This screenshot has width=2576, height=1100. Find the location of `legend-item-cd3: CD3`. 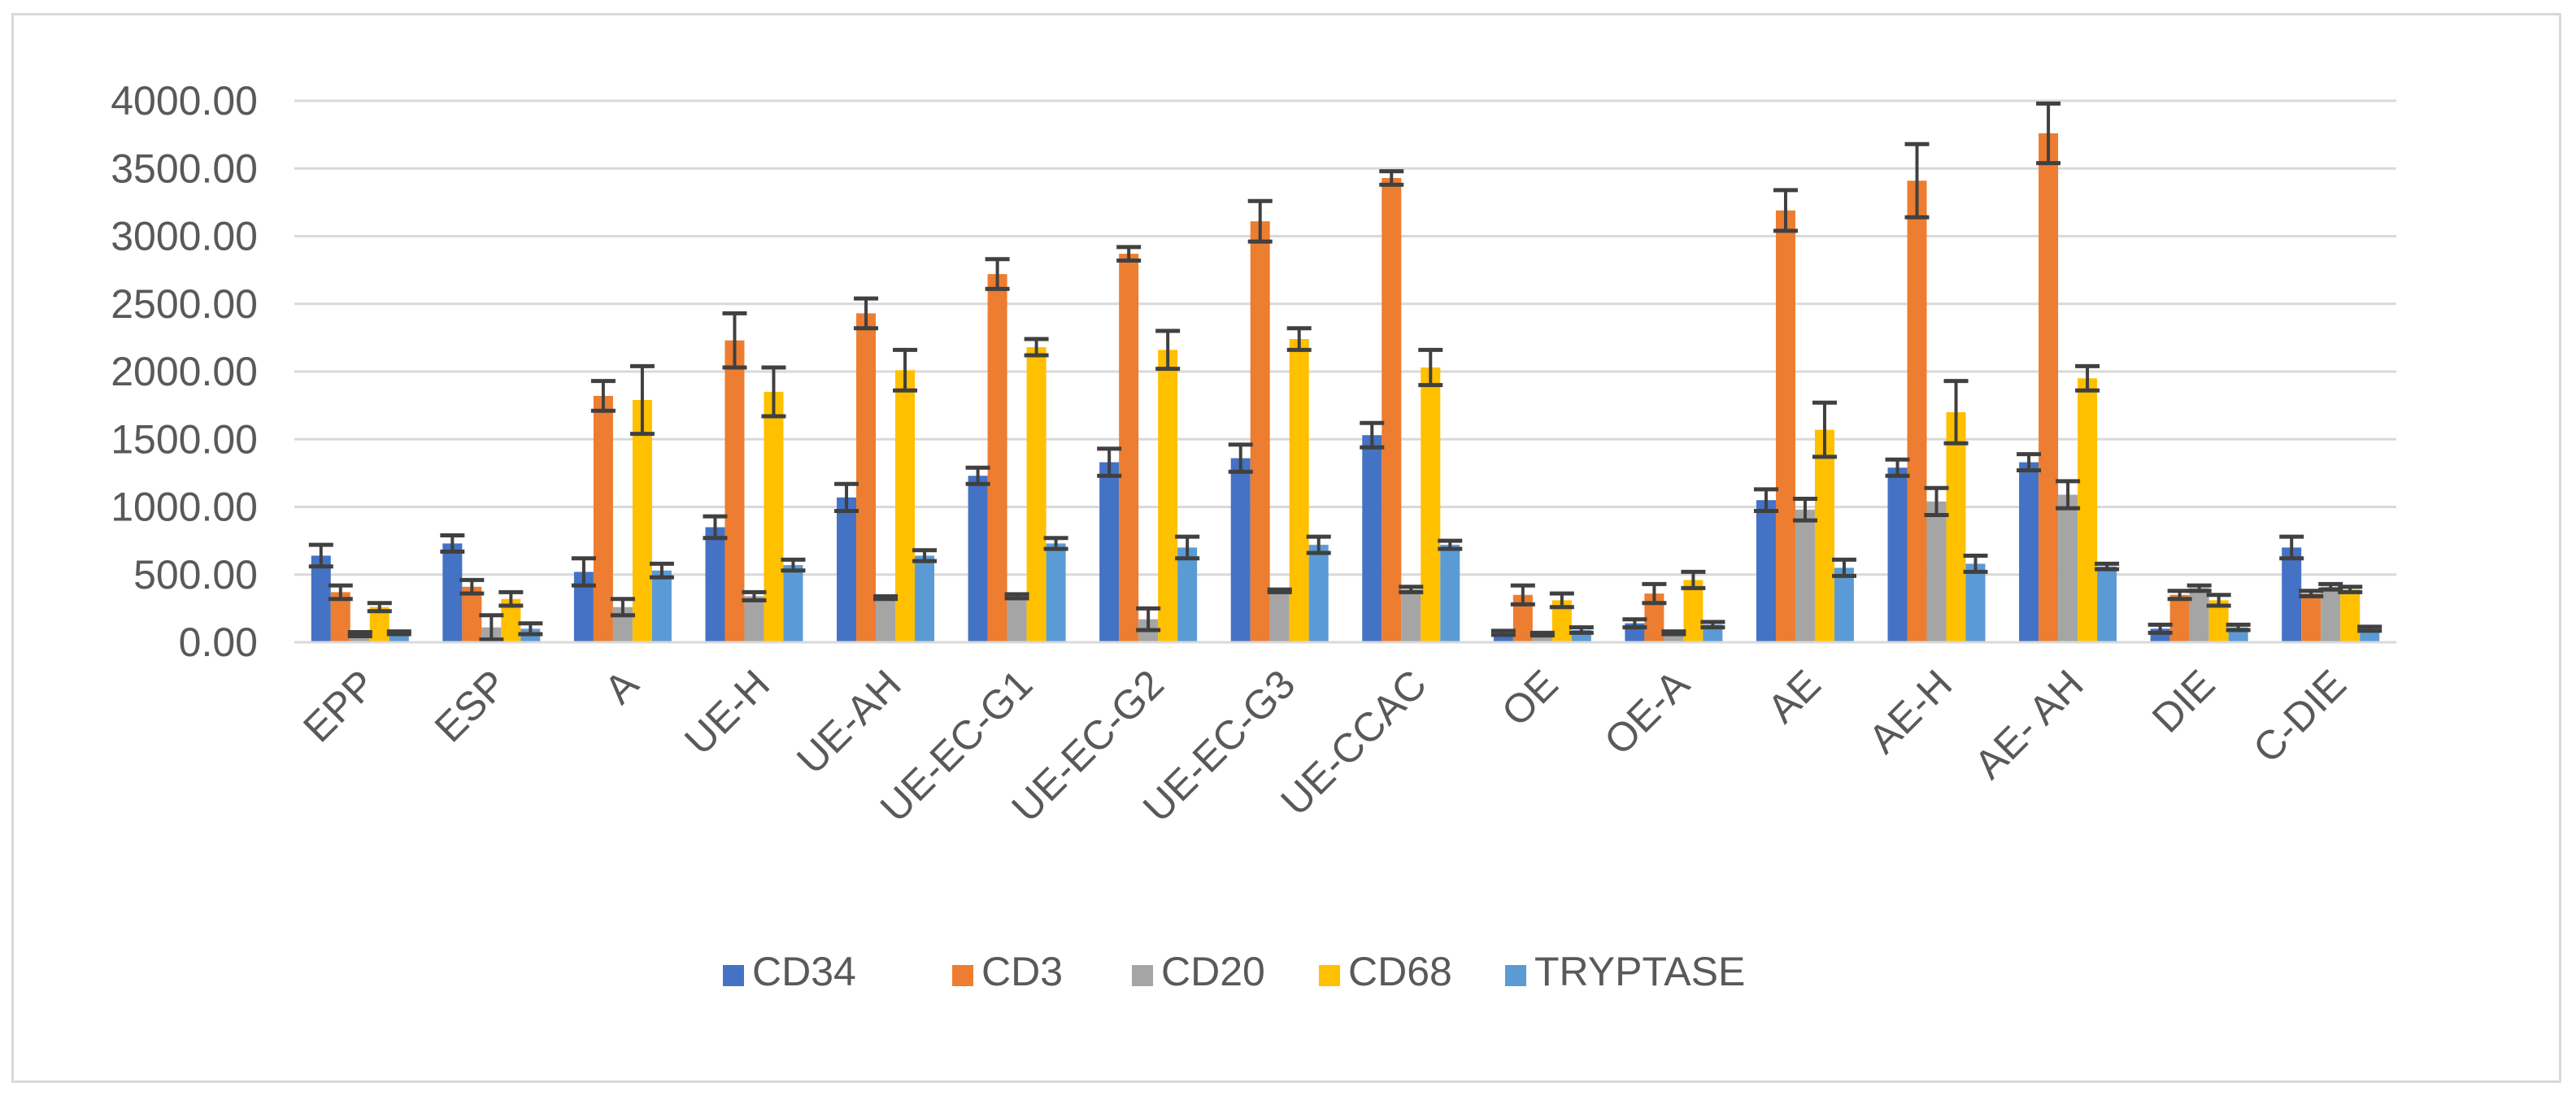

legend-item-cd3: CD3 is located at coordinates (1008, 971).